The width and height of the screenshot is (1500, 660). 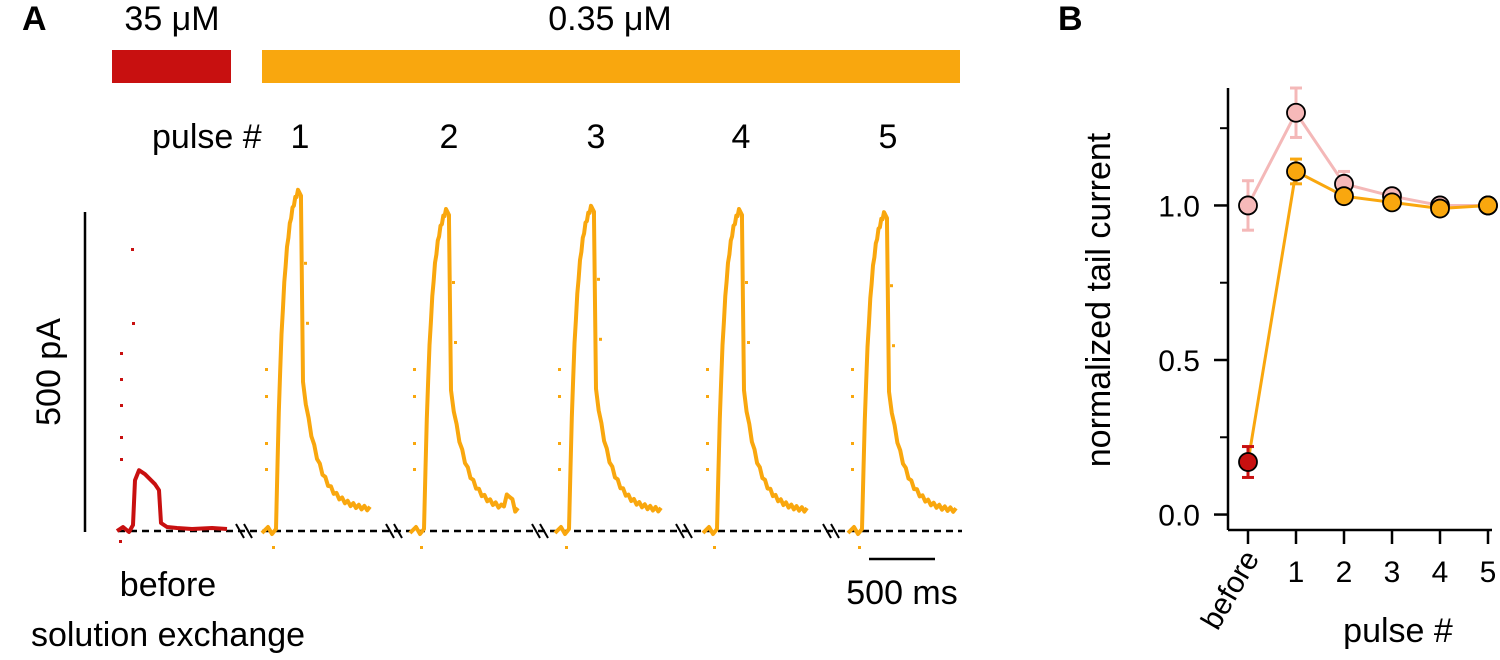 What do you see at coordinates (537, 531) in the screenshot?
I see `break-marks` at bounding box center [537, 531].